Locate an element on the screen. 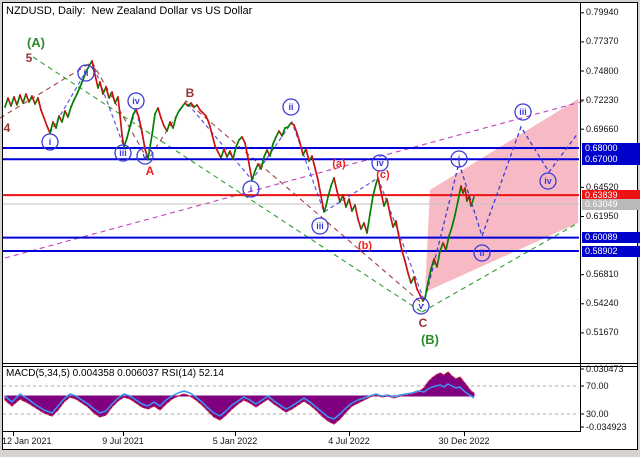 Image resolution: width=640 pixels, height=457 pixels. wave-letter-B: (B) is located at coordinates (430, 339).